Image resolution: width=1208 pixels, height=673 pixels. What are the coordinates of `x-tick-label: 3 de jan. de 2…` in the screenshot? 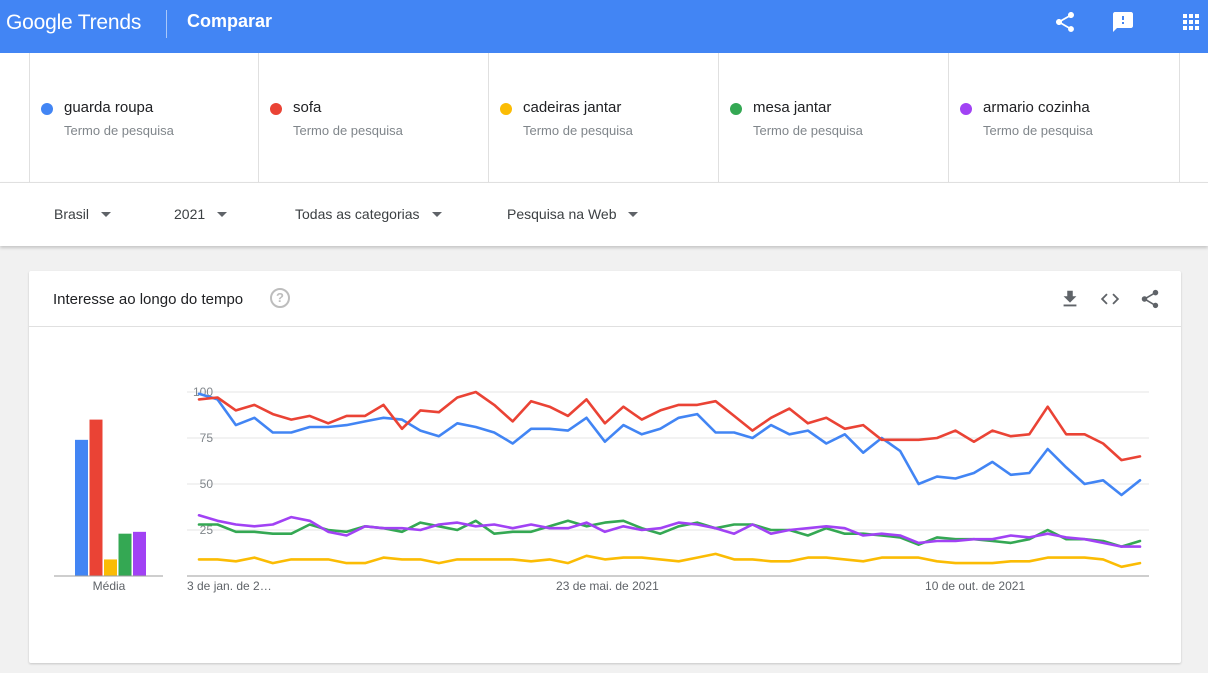 It's located at (229, 586).